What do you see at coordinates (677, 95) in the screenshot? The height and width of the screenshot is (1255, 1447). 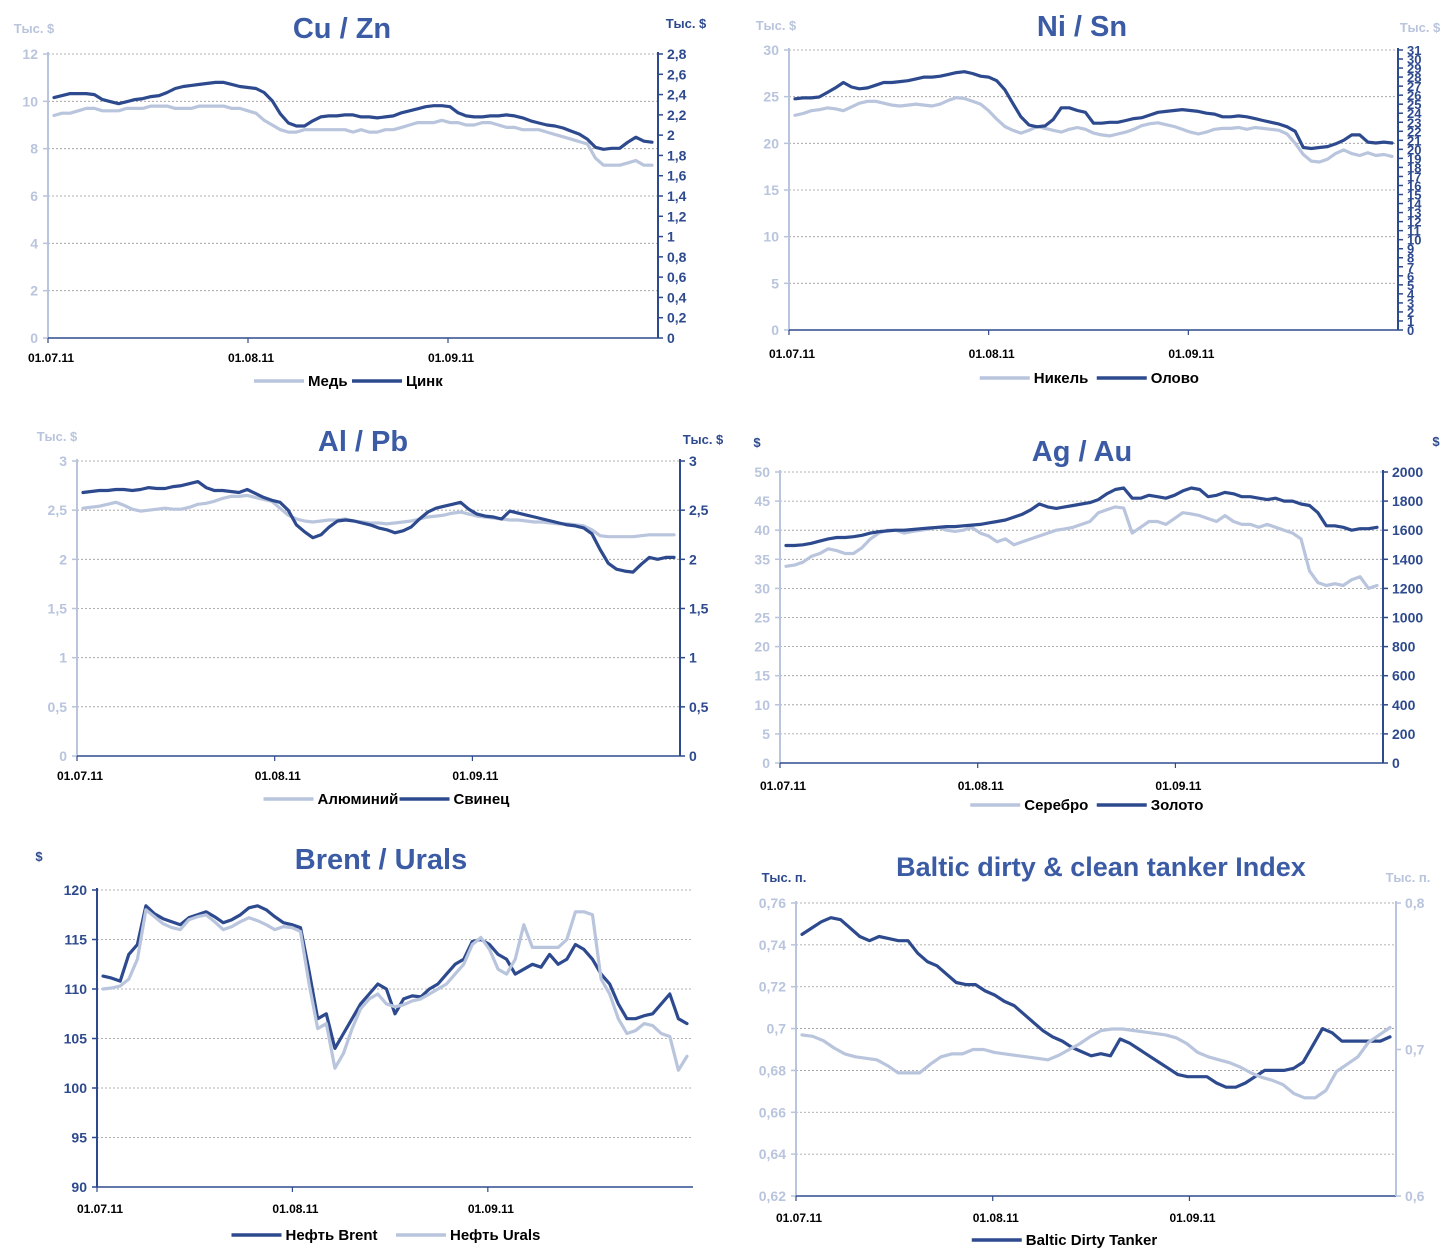 I see `right-tick-label: 2,4` at bounding box center [677, 95].